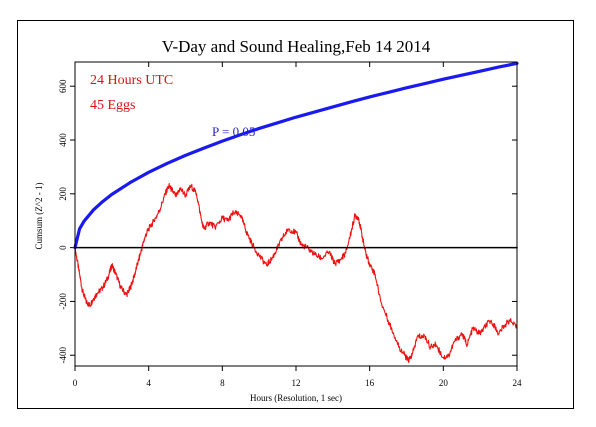 Image resolution: width=596 pixels, height=427 pixels. I want to click on y-axis-label: Cumsum (Z^2 - 1), so click(39, 216).